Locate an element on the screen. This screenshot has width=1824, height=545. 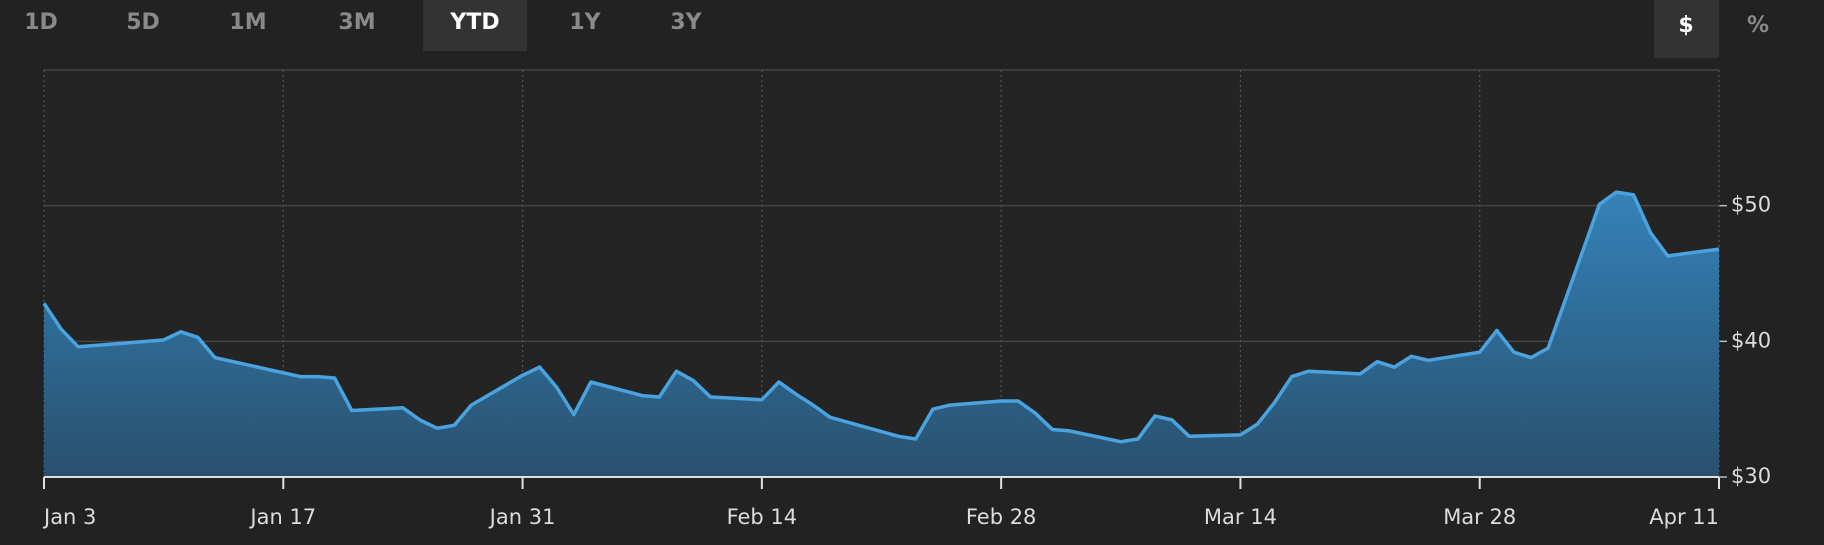
range-button-bg is located at coordinates (475, 25).